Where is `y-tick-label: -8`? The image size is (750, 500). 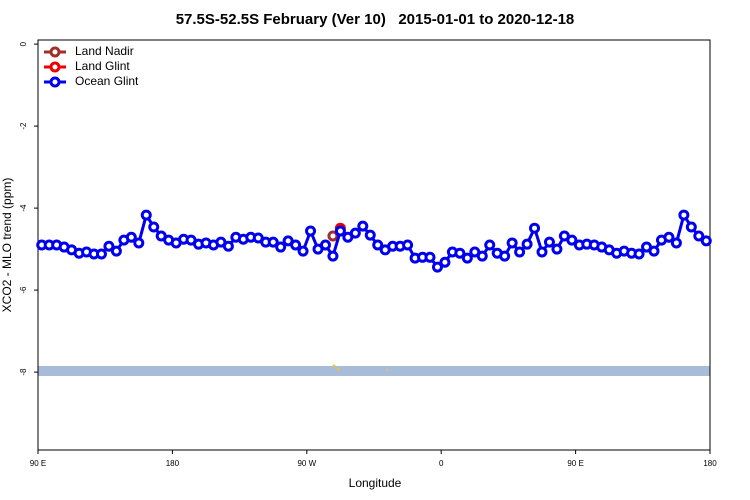 y-tick-label: -8 is located at coordinates (23, 372).